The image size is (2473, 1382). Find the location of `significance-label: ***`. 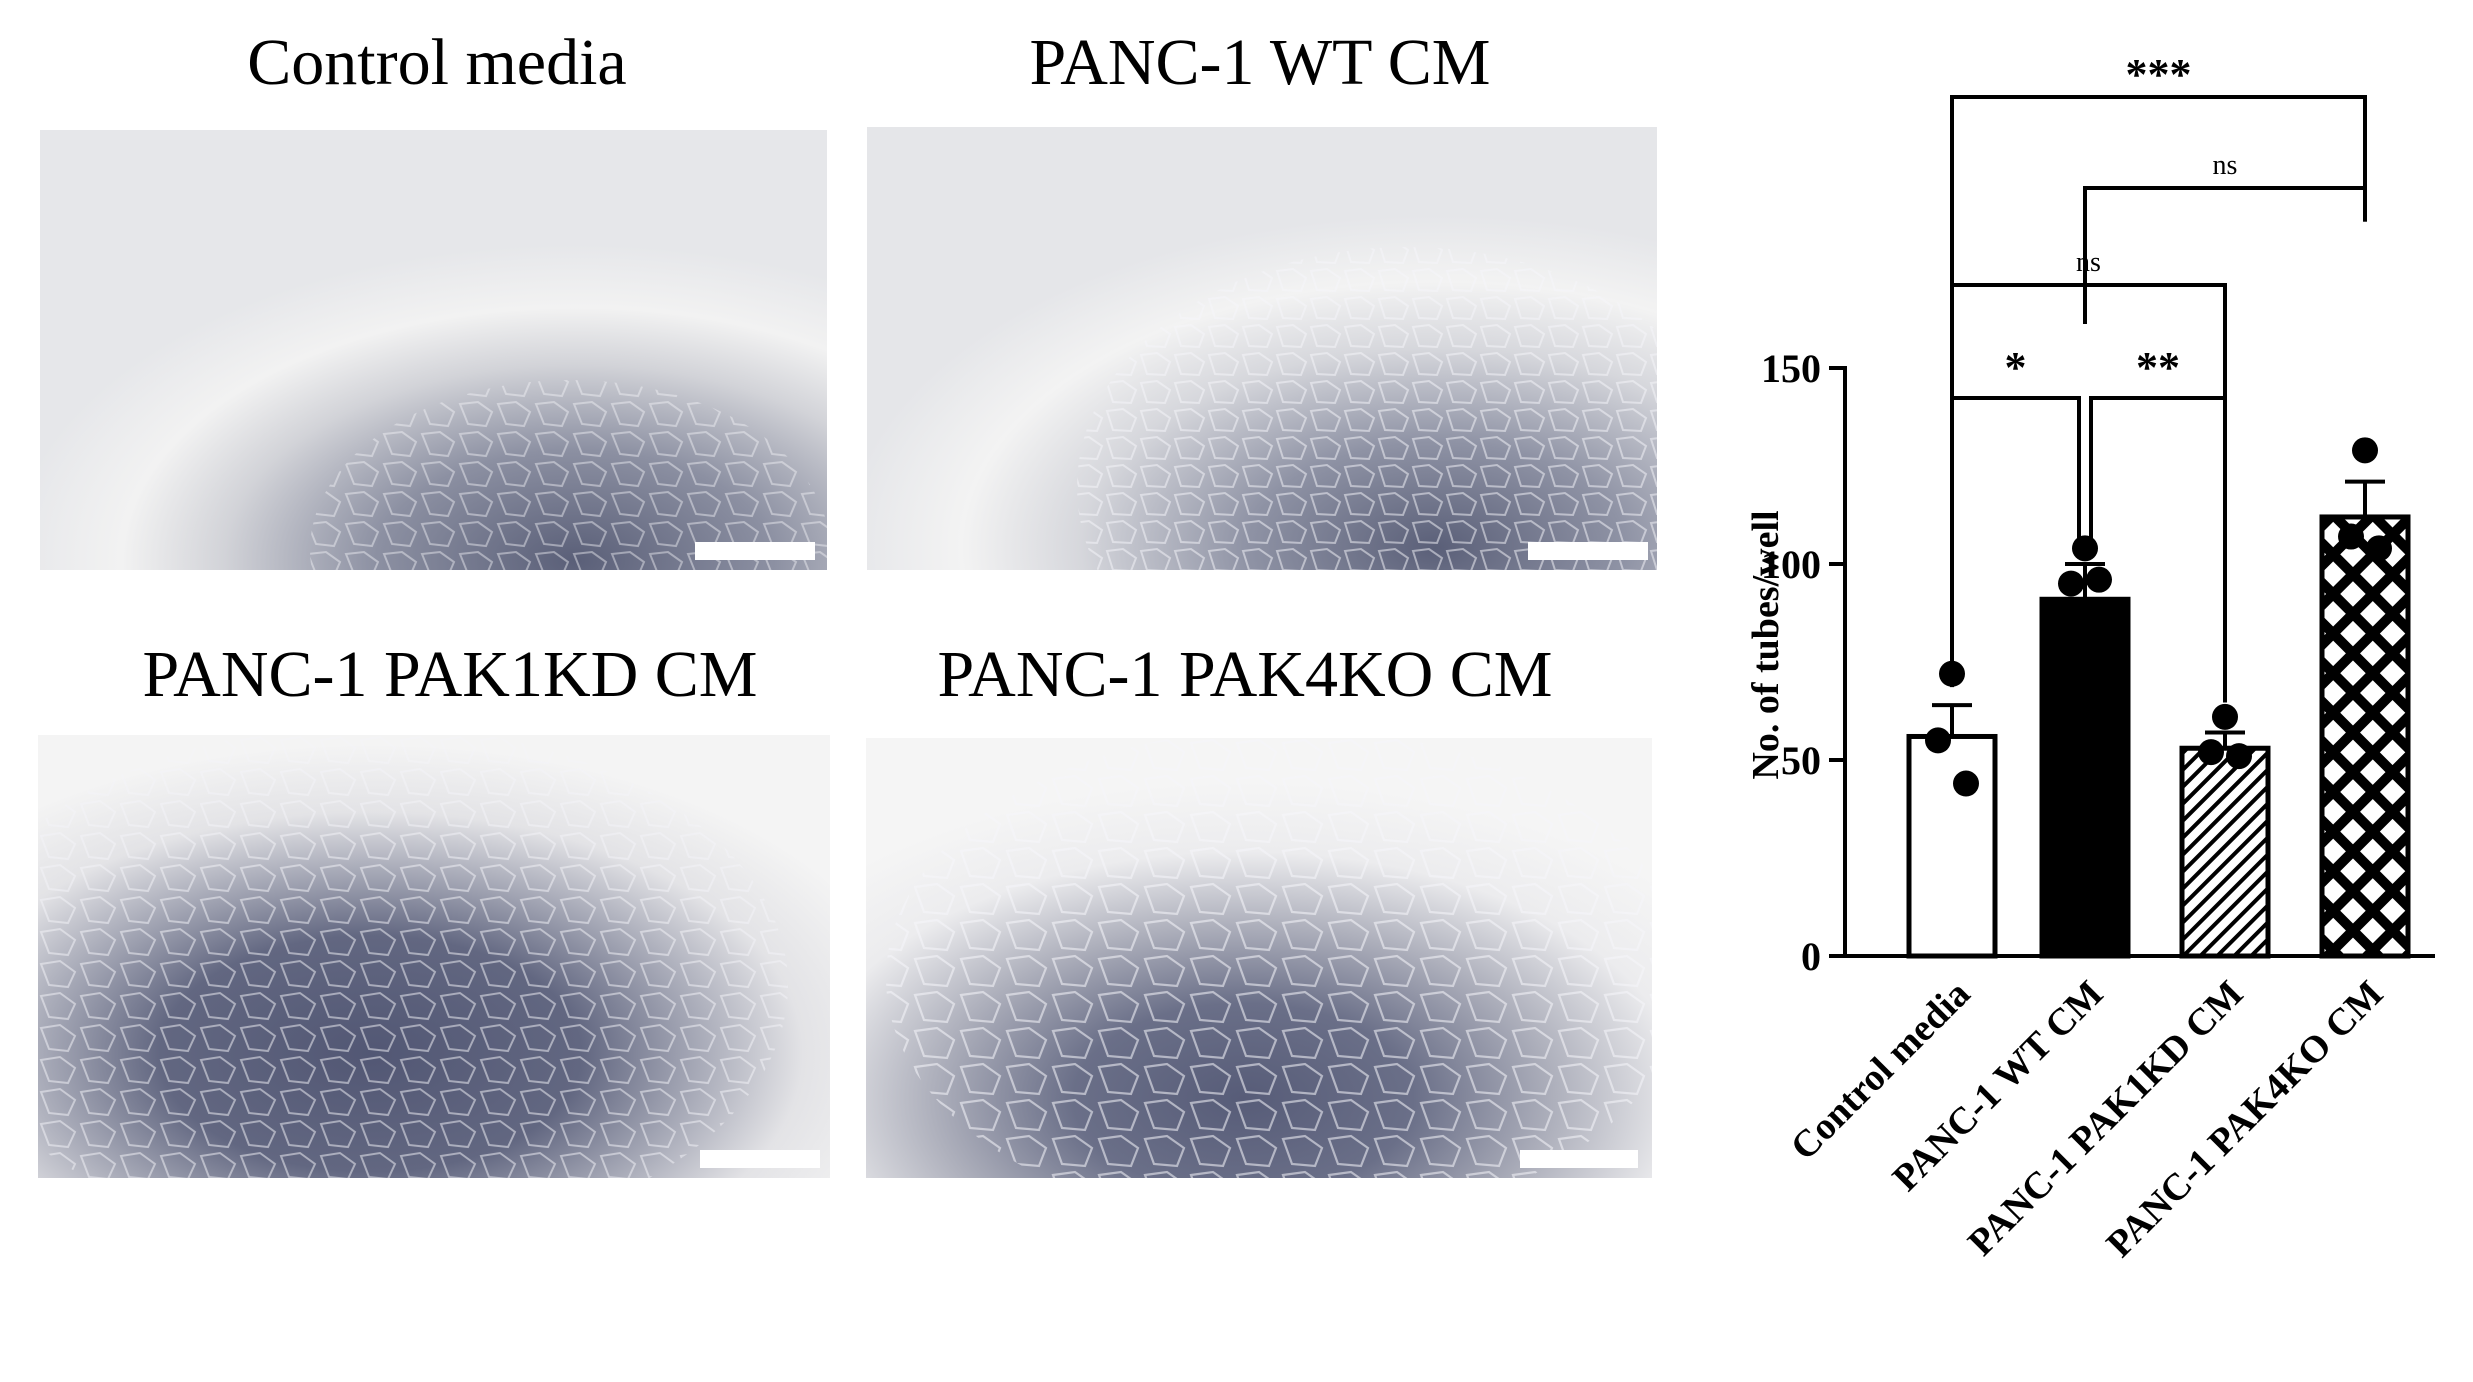

significance-label: *** is located at coordinates (2159, 74).